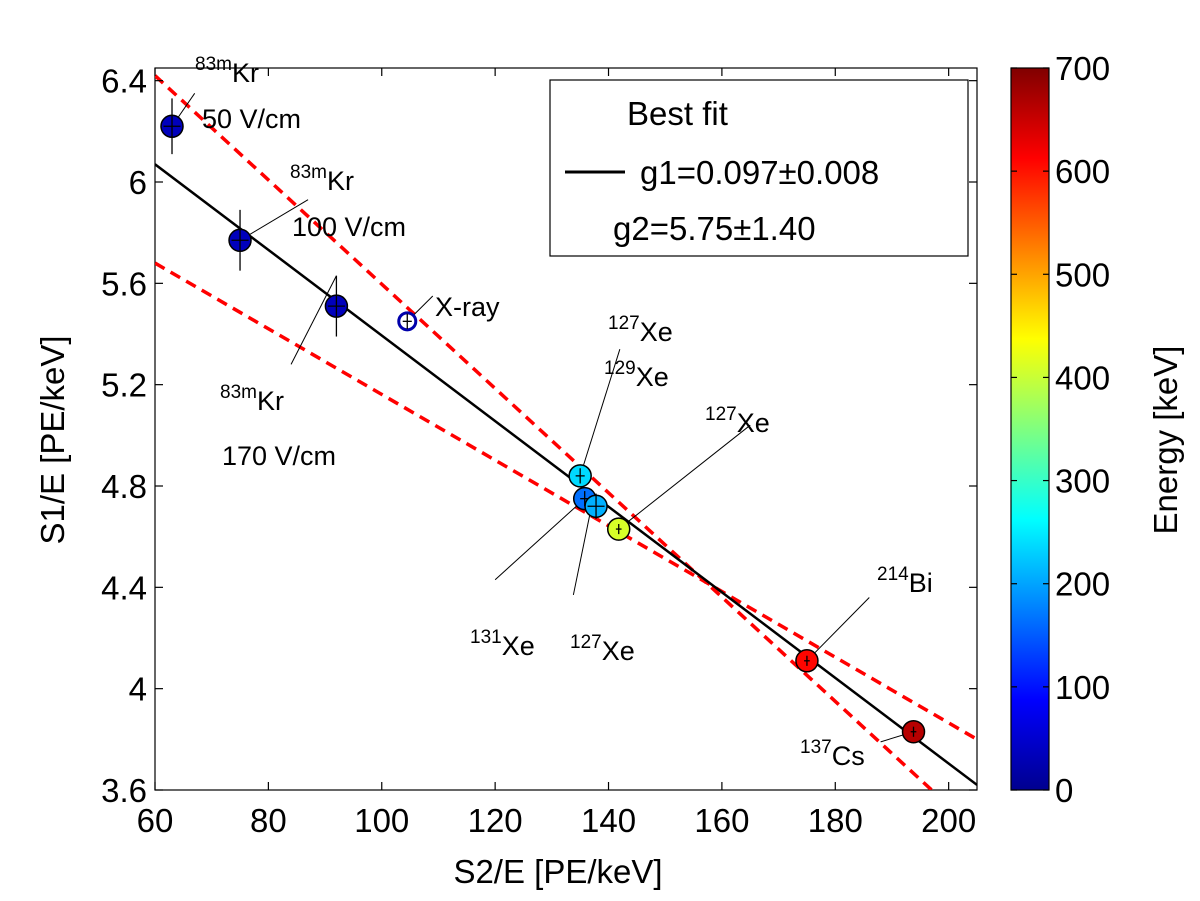  I want to click on legend-title: Best fit, so click(677, 113).